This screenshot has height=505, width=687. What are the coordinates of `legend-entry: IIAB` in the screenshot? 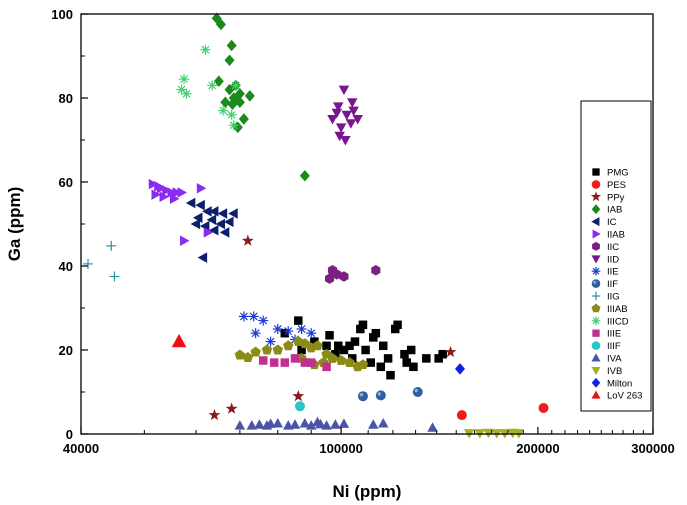 It's located at (608, 235).